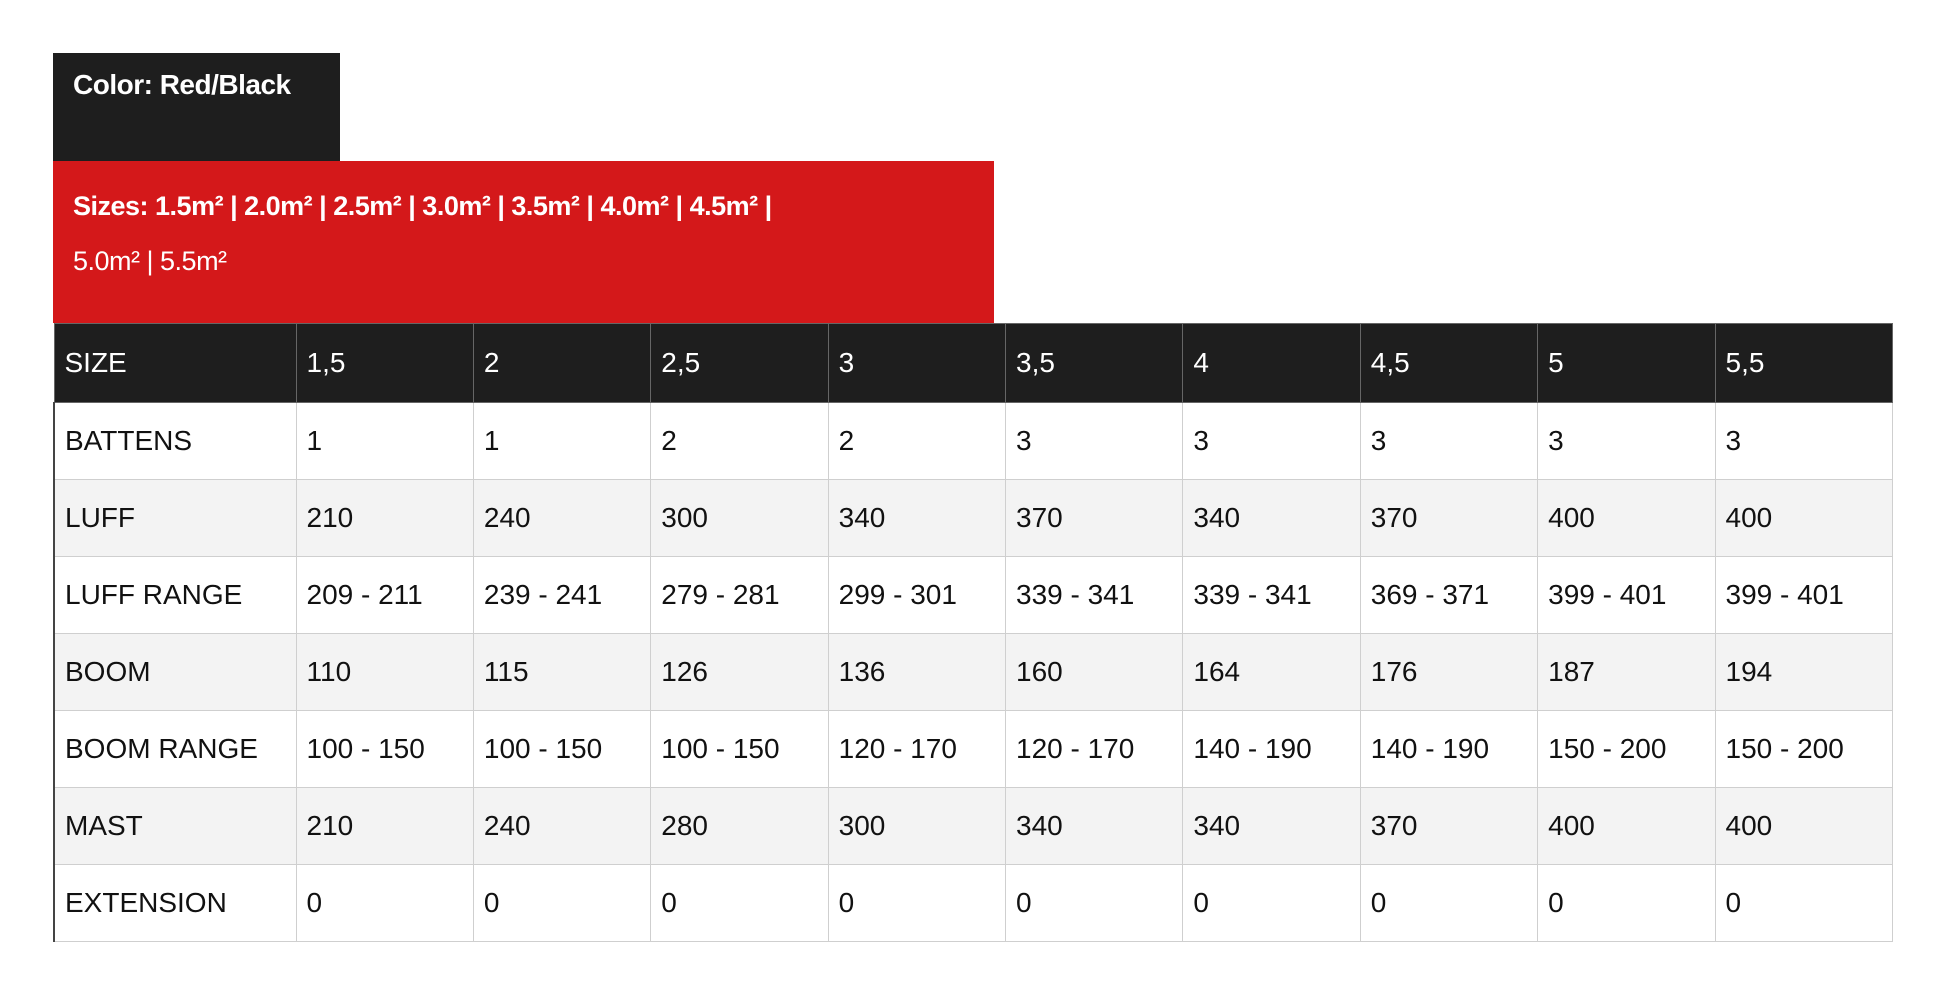 This screenshot has height=999, width=1946. What do you see at coordinates (1271, 363) in the screenshot?
I see `header-cell: 4` at bounding box center [1271, 363].